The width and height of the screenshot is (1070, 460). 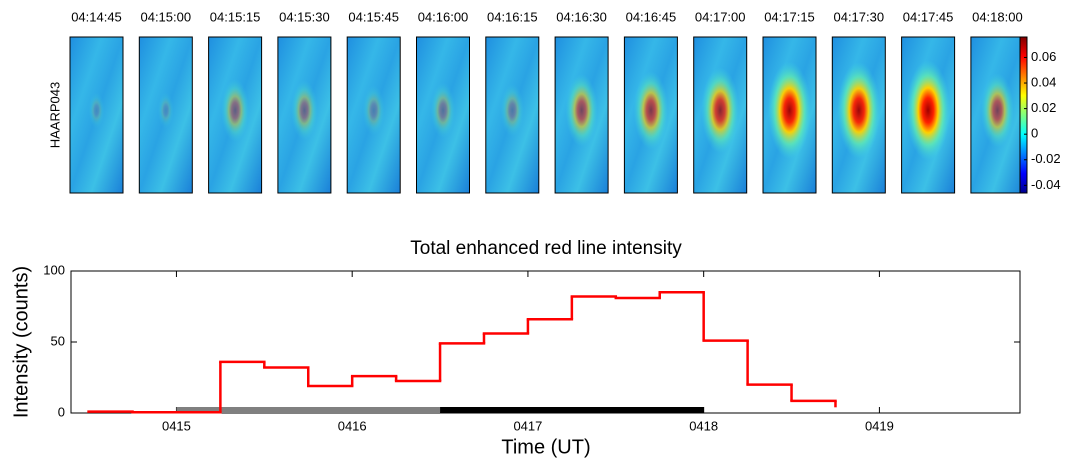 What do you see at coordinates (720, 16) in the screenshot?
I see `panel-title: 04:17:00` at bounding box center [720, 16].